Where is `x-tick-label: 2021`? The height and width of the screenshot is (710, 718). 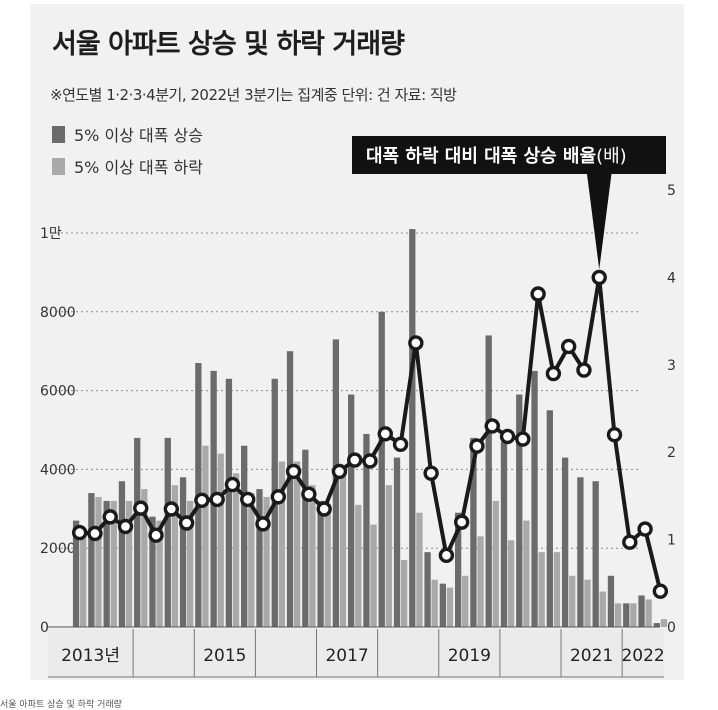
x-tick-label: 2021 is located at coordinates (591, 656).